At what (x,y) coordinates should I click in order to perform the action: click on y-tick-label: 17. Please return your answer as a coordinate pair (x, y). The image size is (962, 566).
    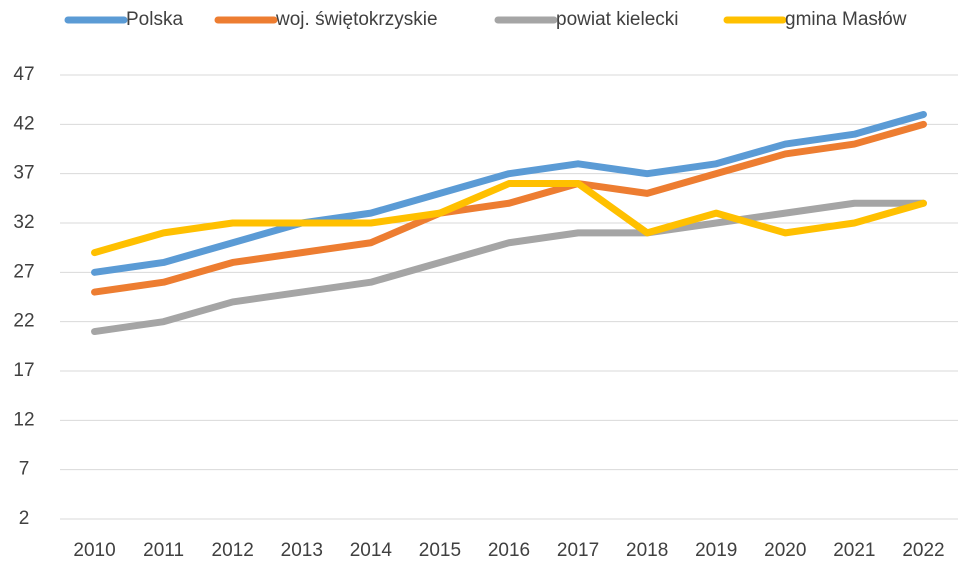
    Looking at the image, I should click on (23, 370).